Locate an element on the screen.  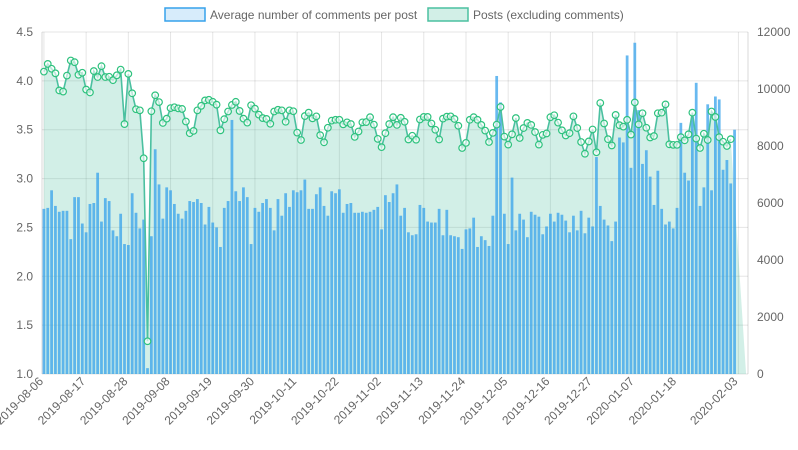
legend-item-line: Posts (excluding comments) is located at coordinates (525, 14).